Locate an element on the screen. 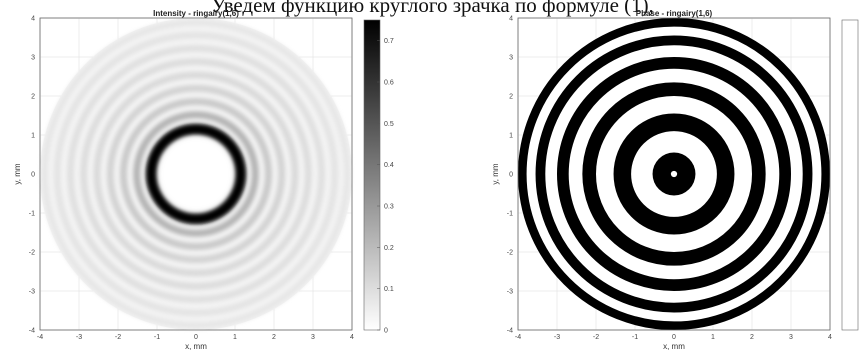 The image size is (865, 360). phase-center-dot is located at coordinates (674, 174).